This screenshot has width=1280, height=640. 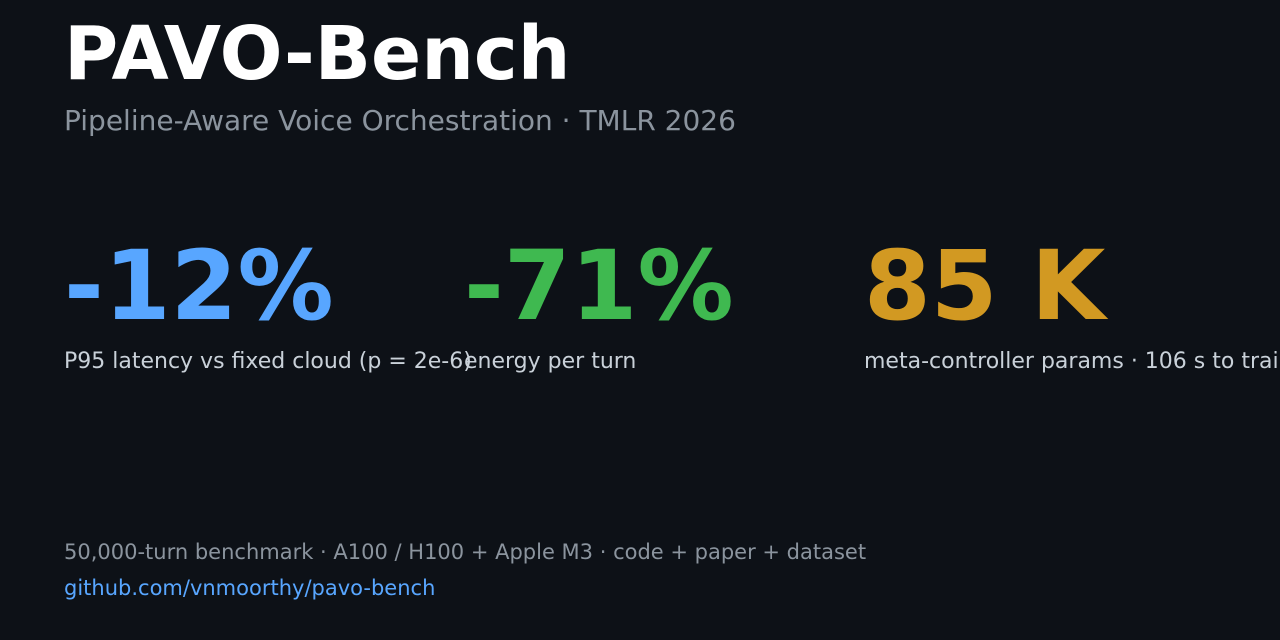 What do you see at coordinates (1072, 361) in the screenshot?
I see `stat-params-label: meta-controller params · 106 s to train` at bounding box center [1072, 361].